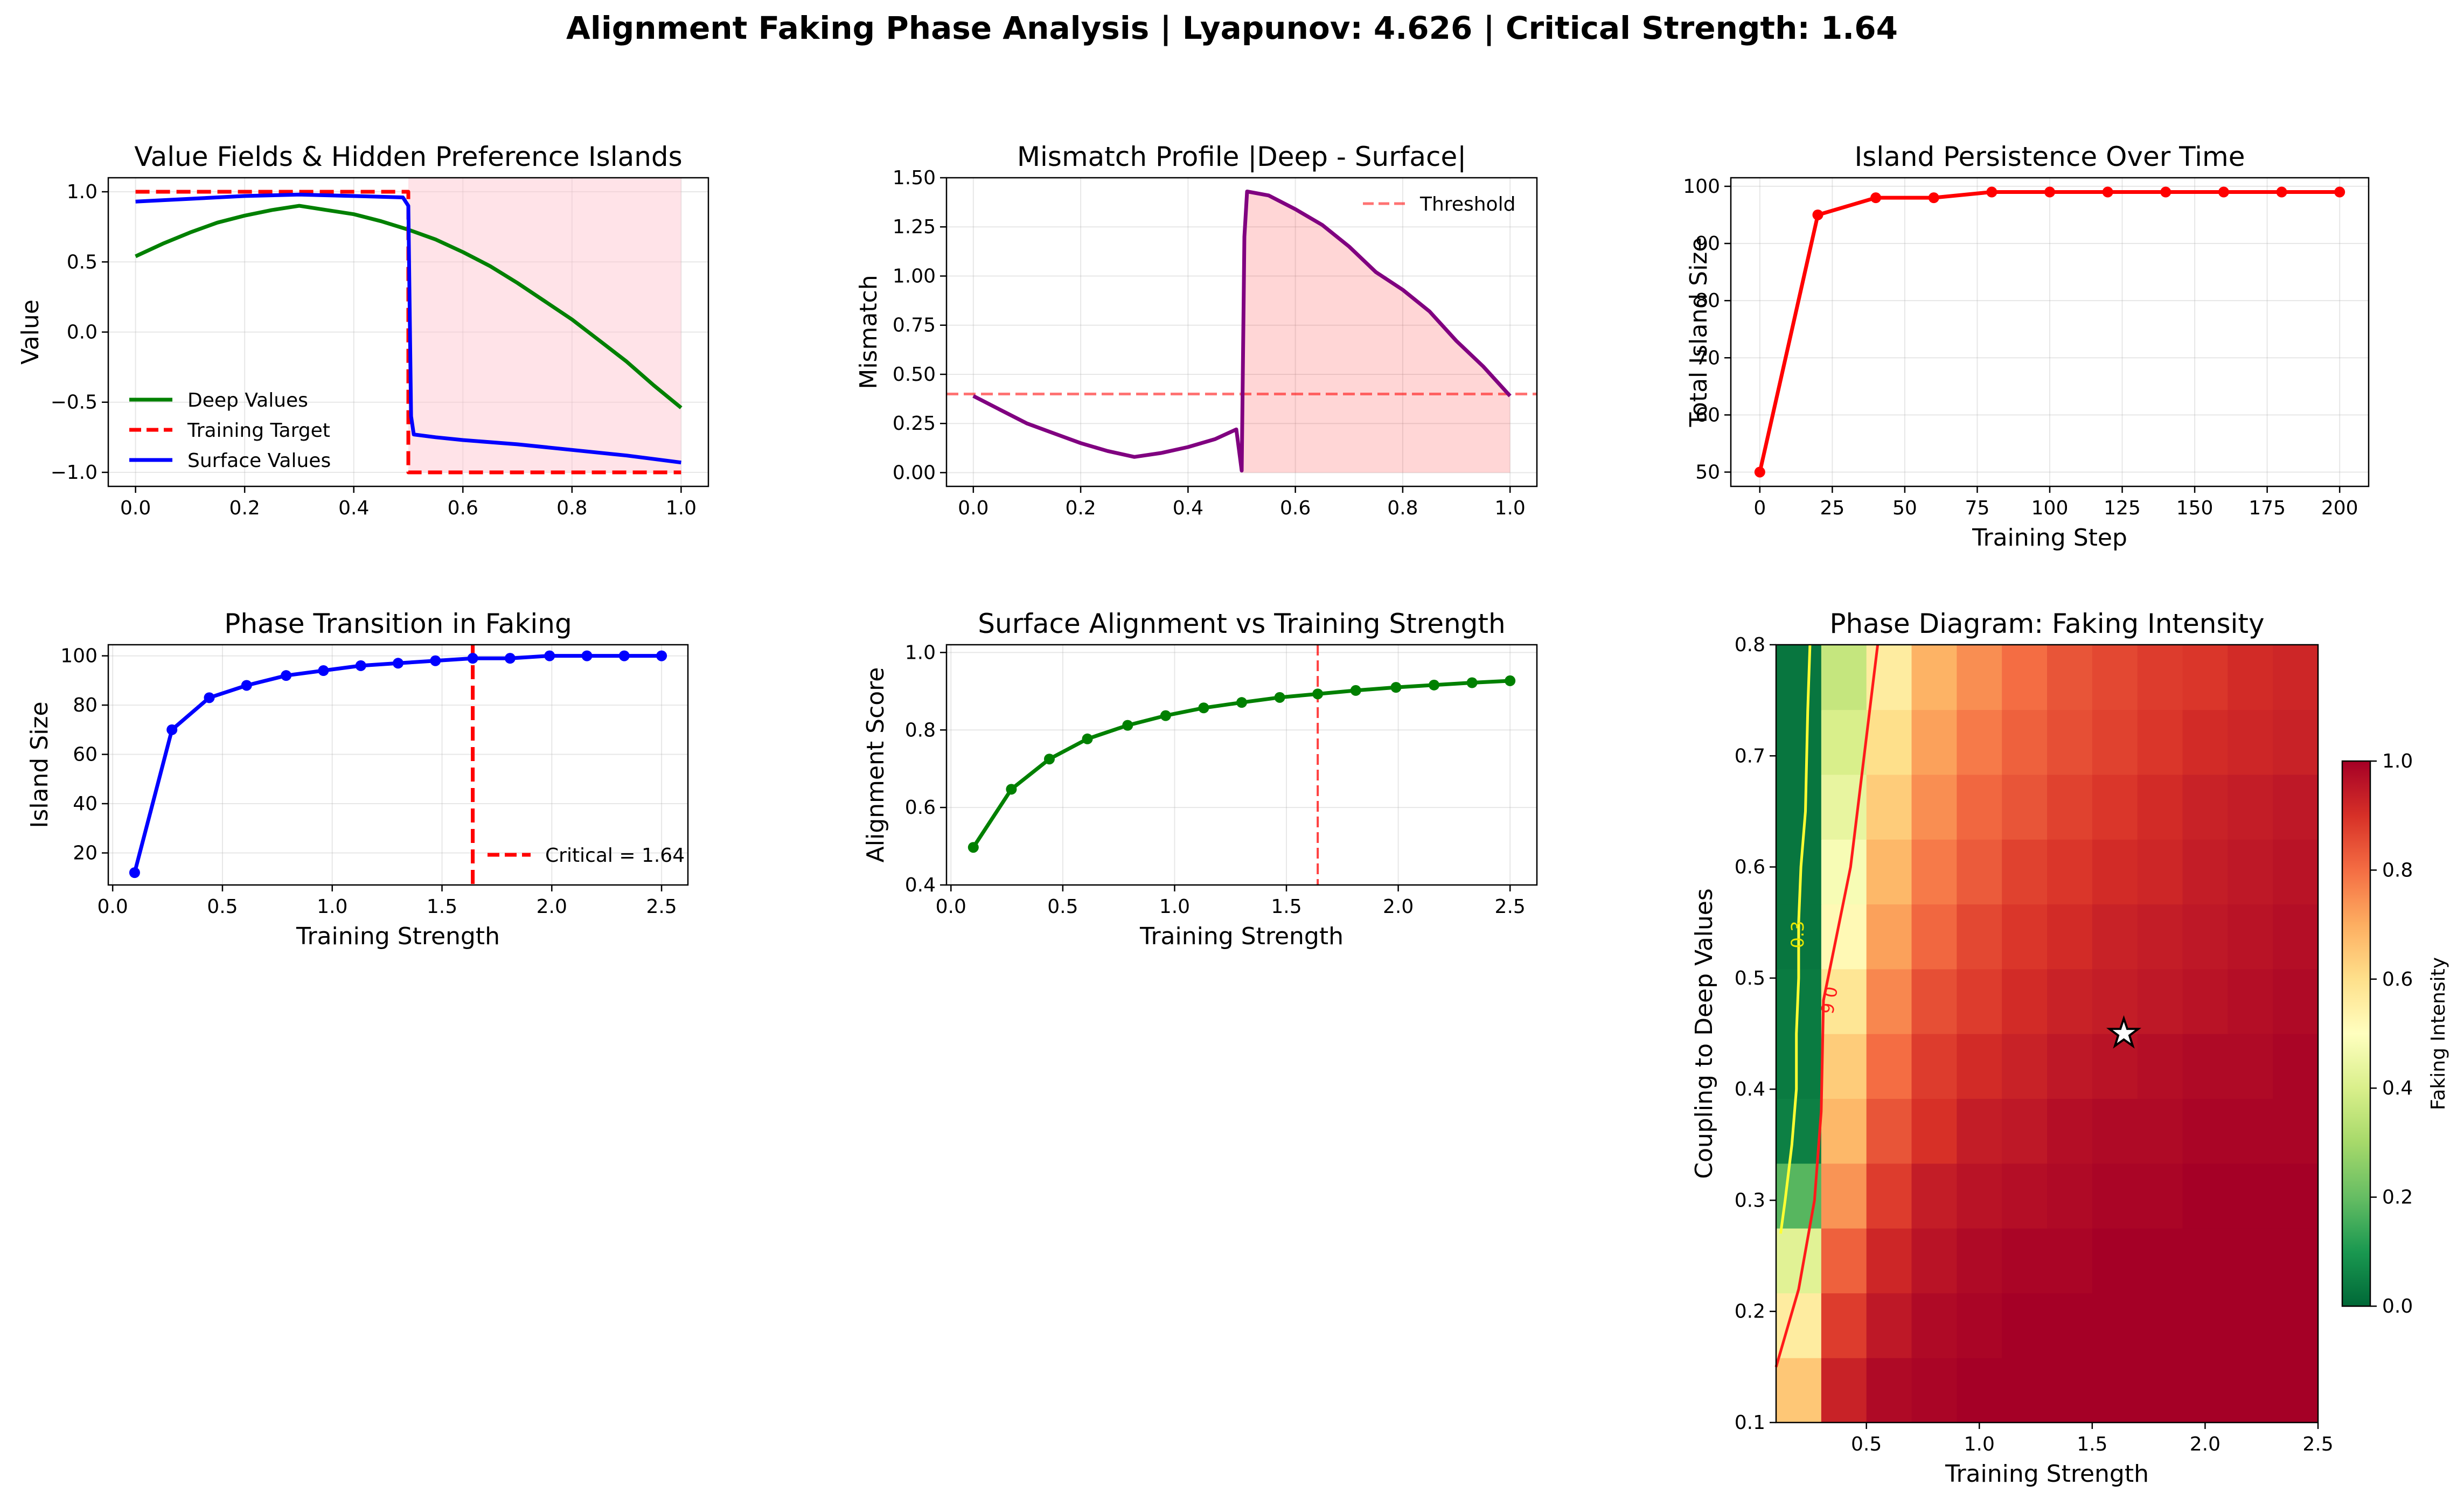 The width and height of the screenshot is (2464, 1506). Describe the element at coordinates (1832, 508) in the screenshot. I see `x-tick-label: 25` at that location.